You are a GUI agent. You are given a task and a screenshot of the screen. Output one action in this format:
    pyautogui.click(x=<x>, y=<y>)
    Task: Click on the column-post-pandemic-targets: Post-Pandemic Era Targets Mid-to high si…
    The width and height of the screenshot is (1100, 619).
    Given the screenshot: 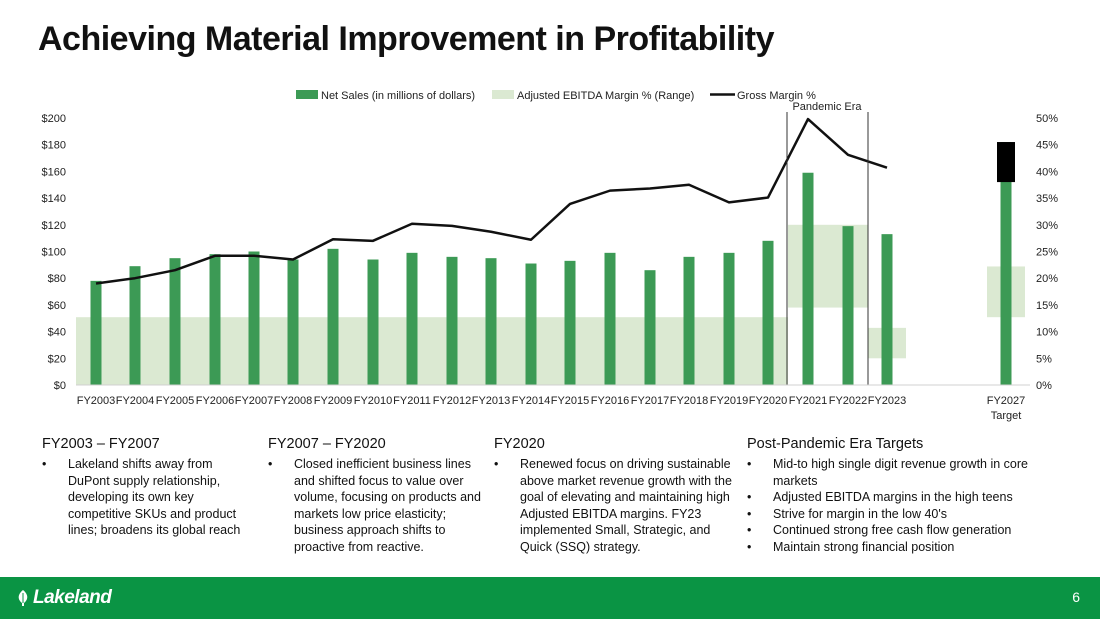 What is the action you would take?
    pyautogui.click(x=902, y=495)
    